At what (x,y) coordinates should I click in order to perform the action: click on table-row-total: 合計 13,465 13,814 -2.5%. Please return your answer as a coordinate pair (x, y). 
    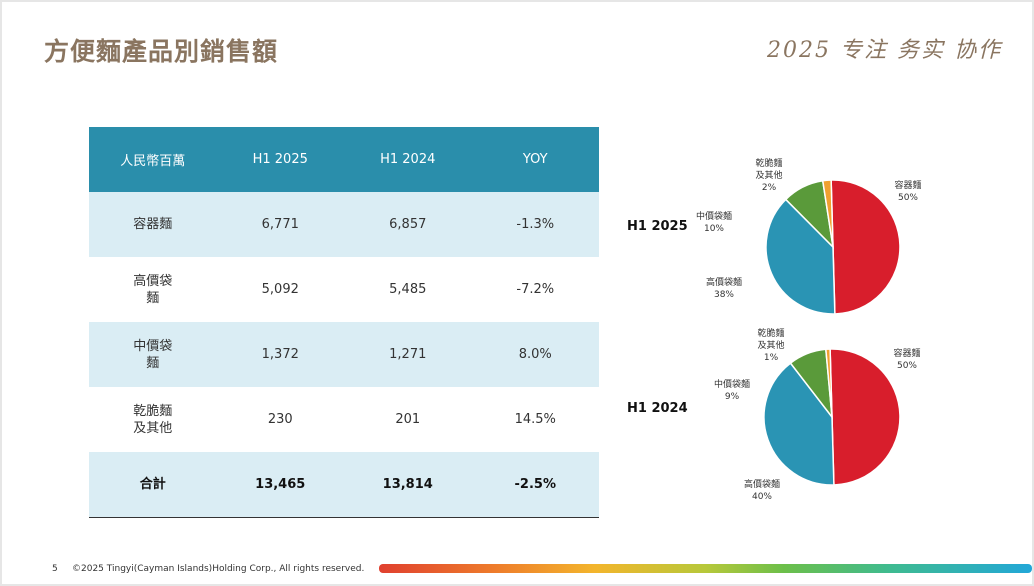
    Looking at the image, I should click on (344, 485).